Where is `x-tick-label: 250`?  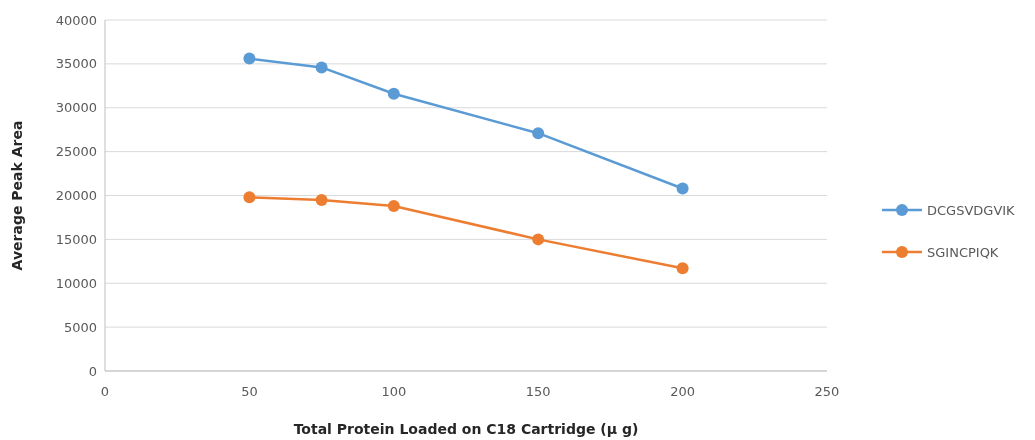 x-tick-label: 250 is located at coordinates (827, 391).